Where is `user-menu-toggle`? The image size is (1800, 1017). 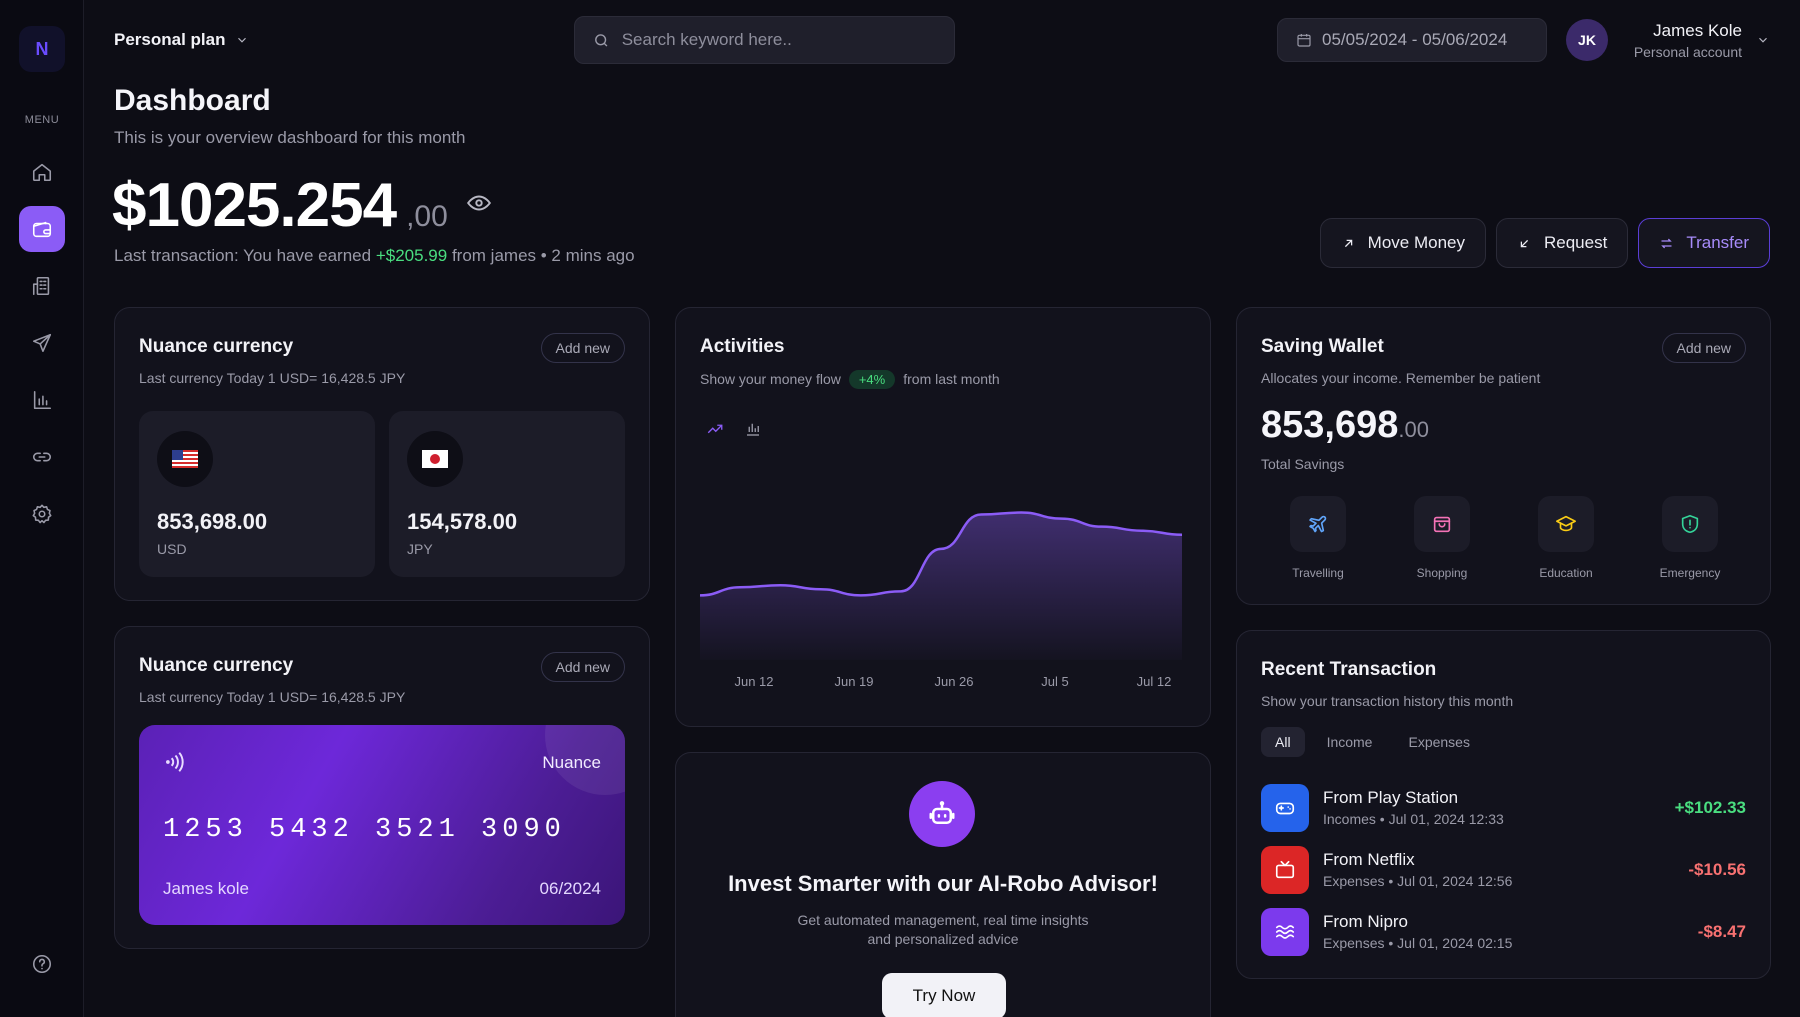
user-menu-toggle is located at coordinates (1763, 42).